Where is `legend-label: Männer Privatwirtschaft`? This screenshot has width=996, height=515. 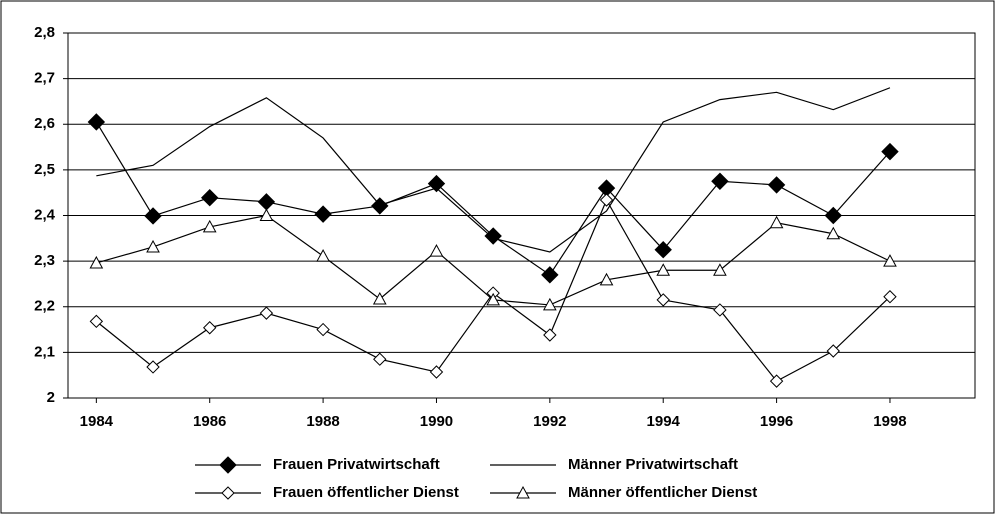
legend-label: Männer Privatwirtschaft is located at coordinates (653, 464).